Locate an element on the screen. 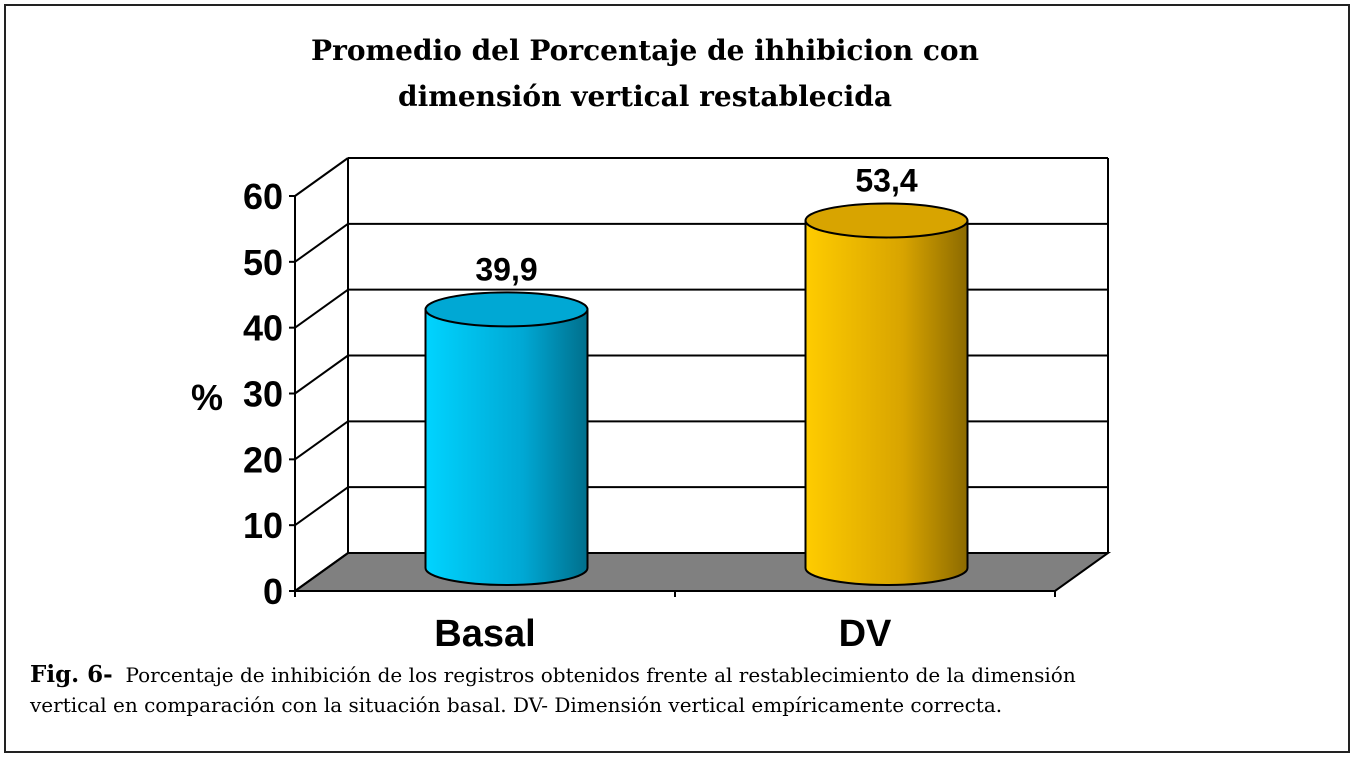 The width and height of the screenshot is (1357, 759). bar-top-basal is located at coordinates (506, 309).